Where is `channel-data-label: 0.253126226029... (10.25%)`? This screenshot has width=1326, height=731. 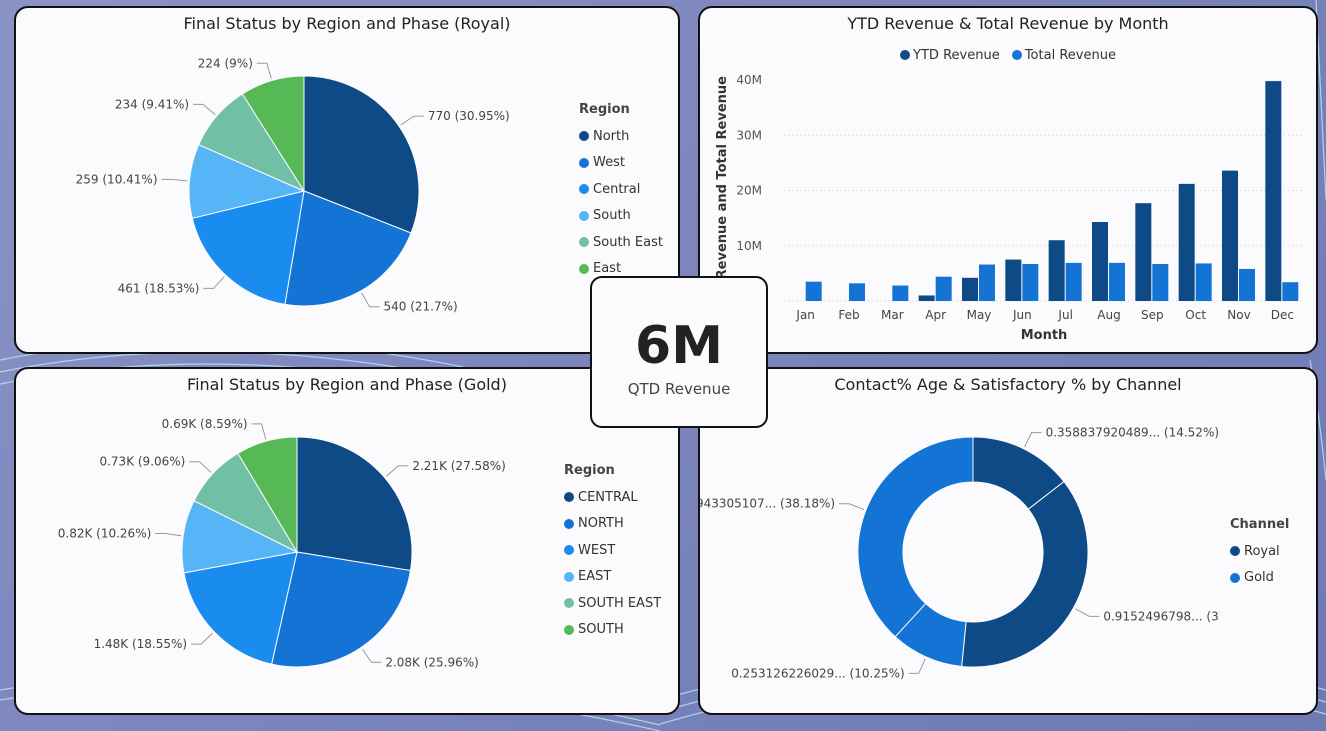 channel-data-label: 0.253126226029... (10.25%) is located at coordinates (817, 673).